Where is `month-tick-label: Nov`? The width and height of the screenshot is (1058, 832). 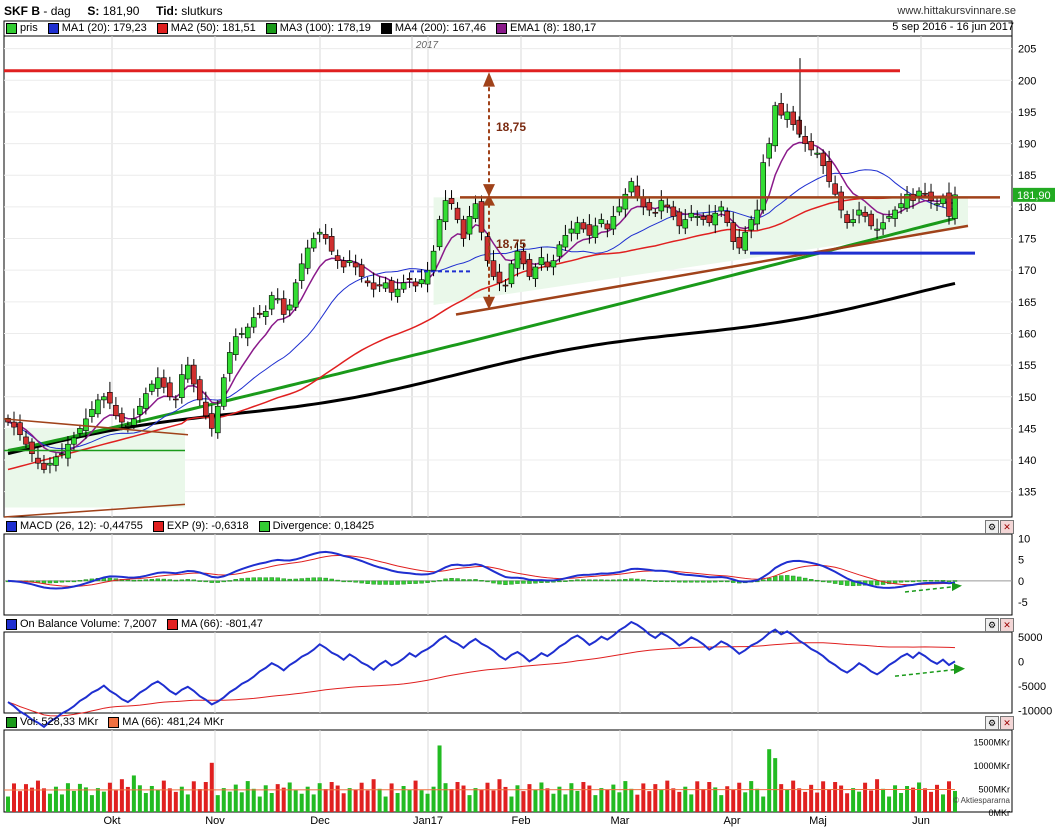
month-tick-label: Nov is located at coordinates (215, 821).